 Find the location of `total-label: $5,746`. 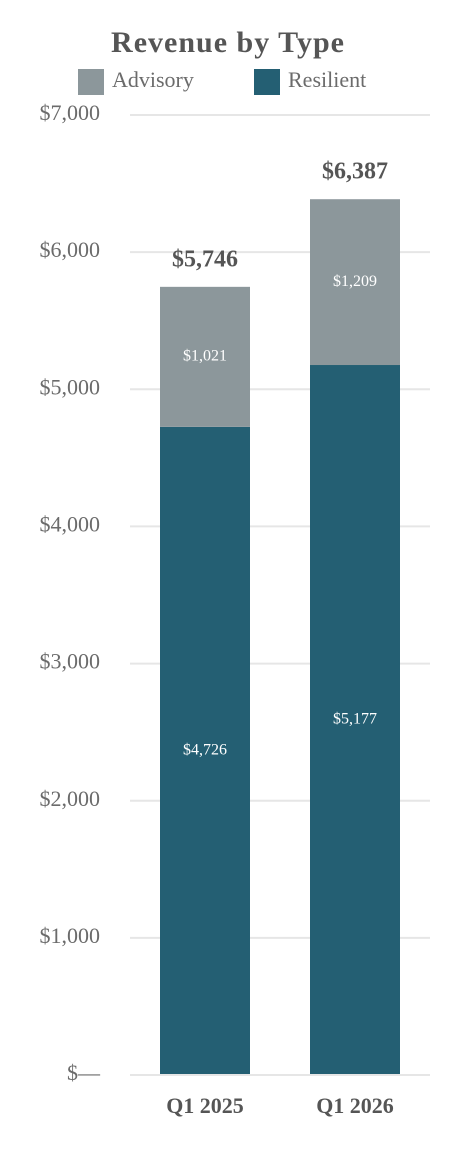

total-label: $5,746 is located at coordinates (205, 259).